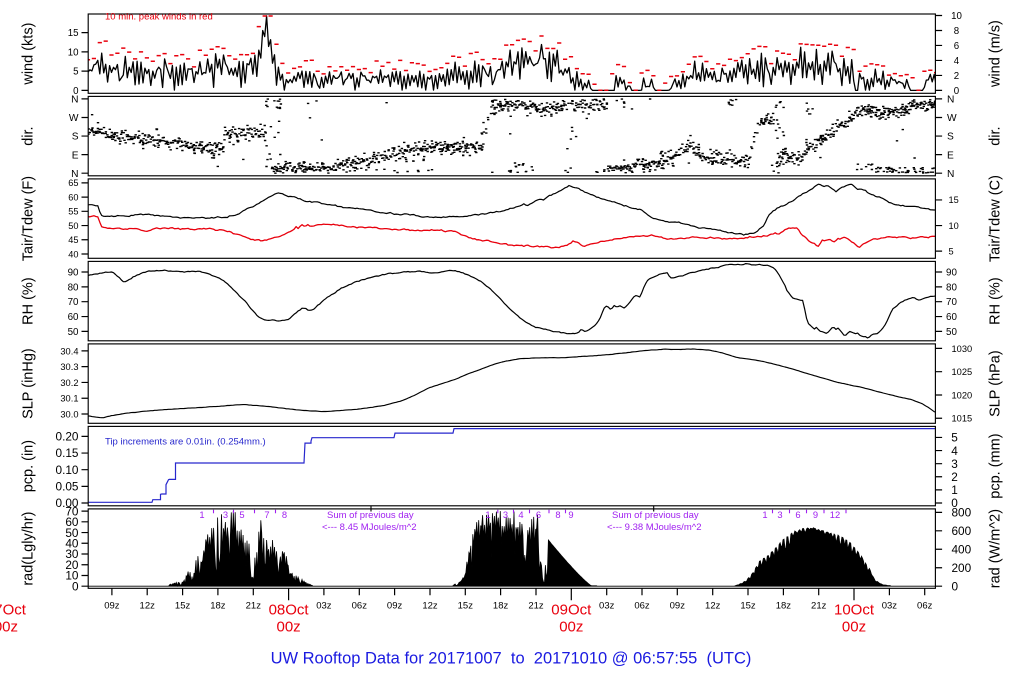 The height and width of the screenshot is (700, 1024). What do you see at coordinates (950, 137) in the screenshot?
I see `svg-text: S` at bounding box center [950, 137].